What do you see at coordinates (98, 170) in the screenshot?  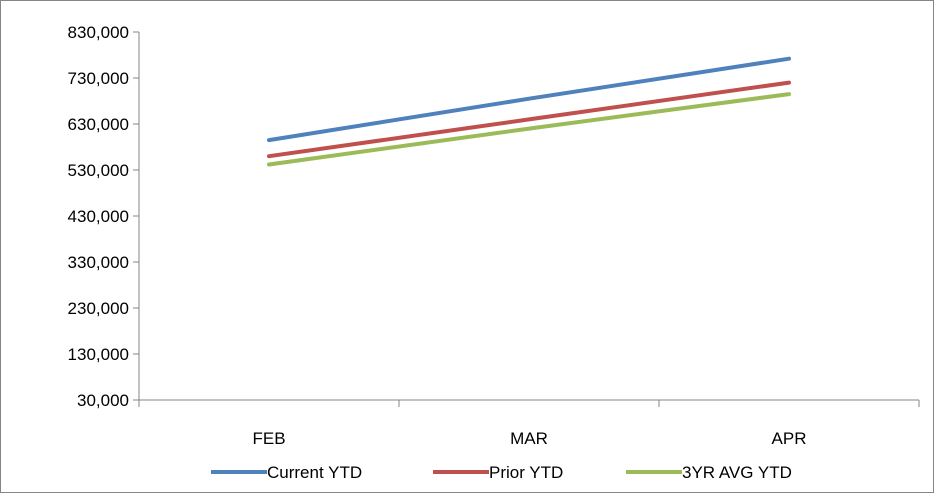 I see `y-tick-label: 530,000` at bounding box center [98, 170].